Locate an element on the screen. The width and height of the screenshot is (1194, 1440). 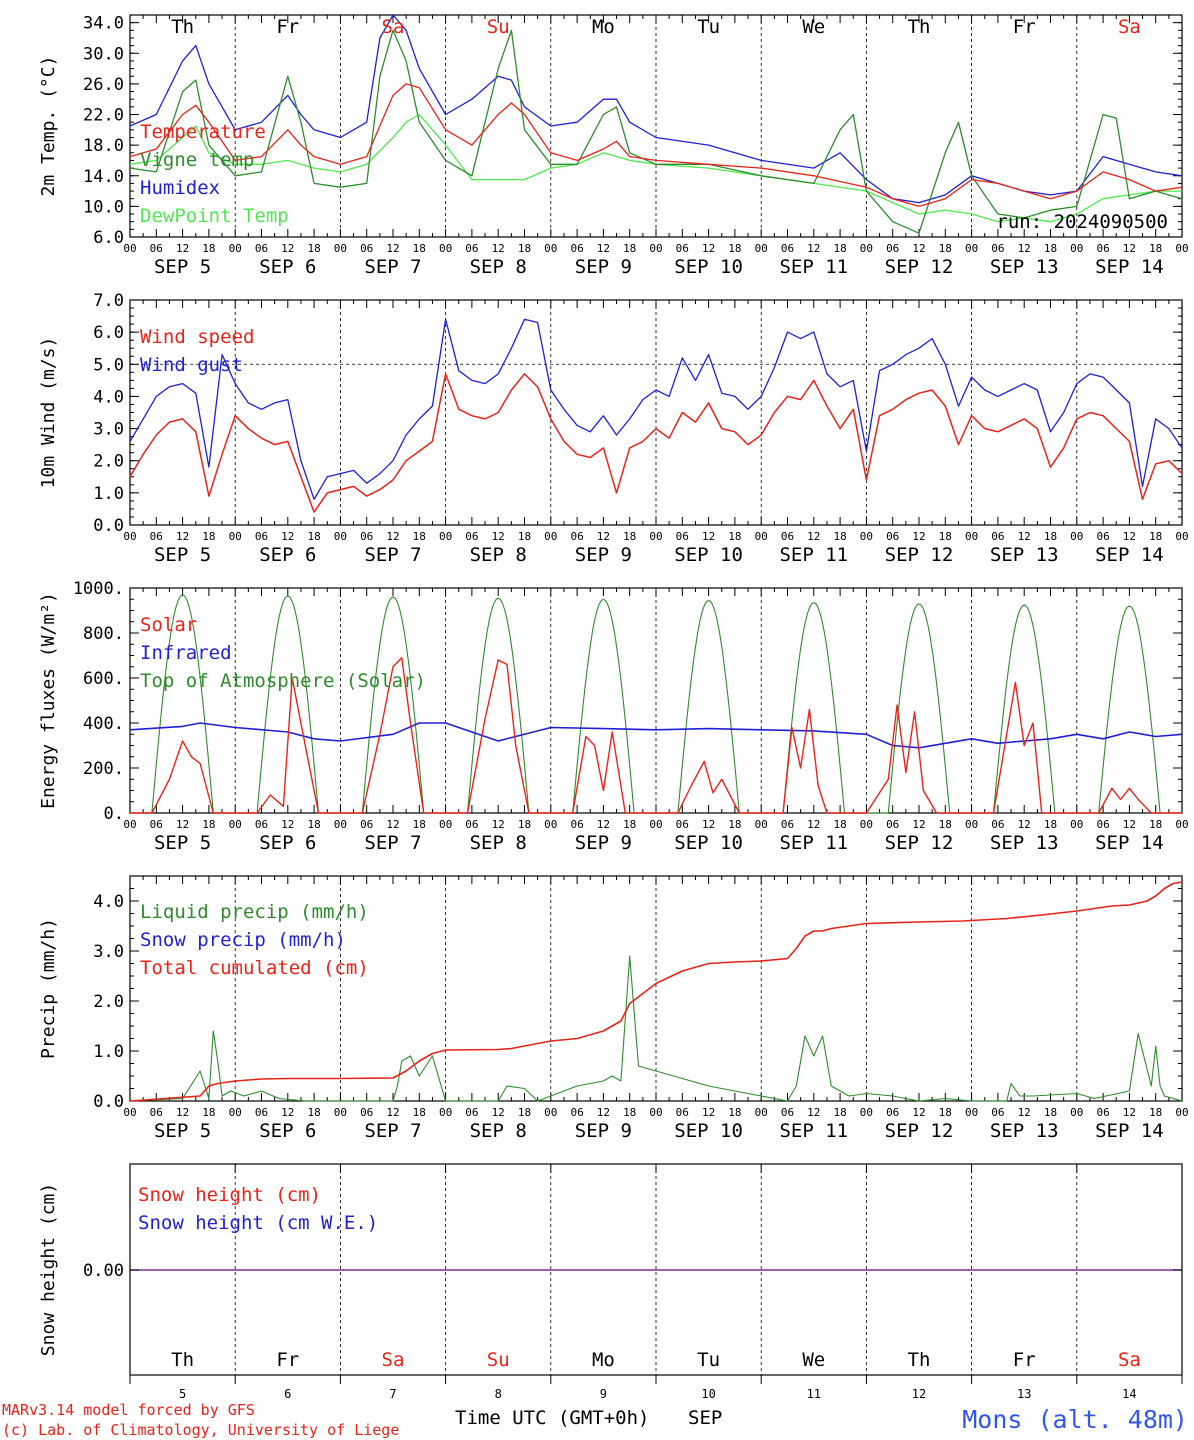
wind-panel-date-label: SEP 12 is located at coordinates (919, 555).